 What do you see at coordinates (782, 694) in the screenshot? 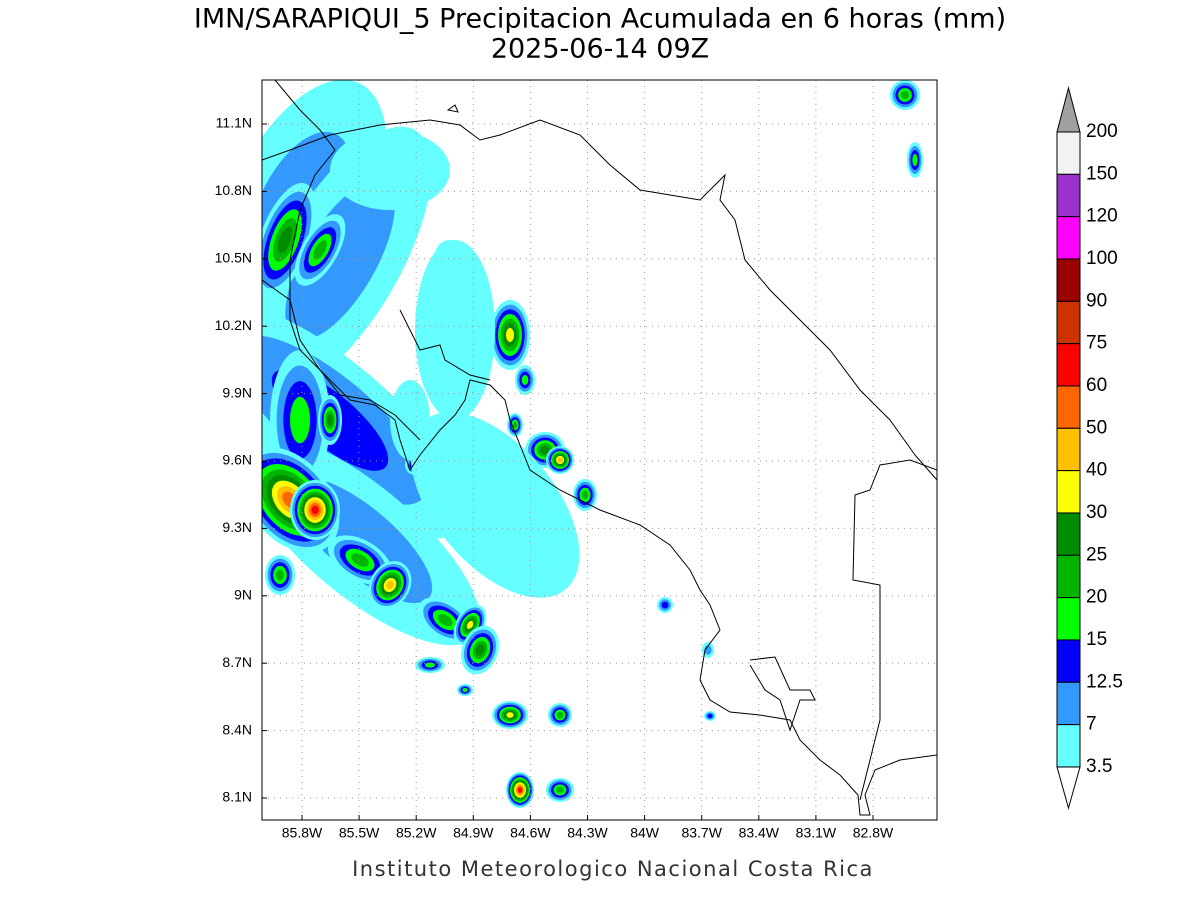
I see `coastline` at bounding box center [782, 694].